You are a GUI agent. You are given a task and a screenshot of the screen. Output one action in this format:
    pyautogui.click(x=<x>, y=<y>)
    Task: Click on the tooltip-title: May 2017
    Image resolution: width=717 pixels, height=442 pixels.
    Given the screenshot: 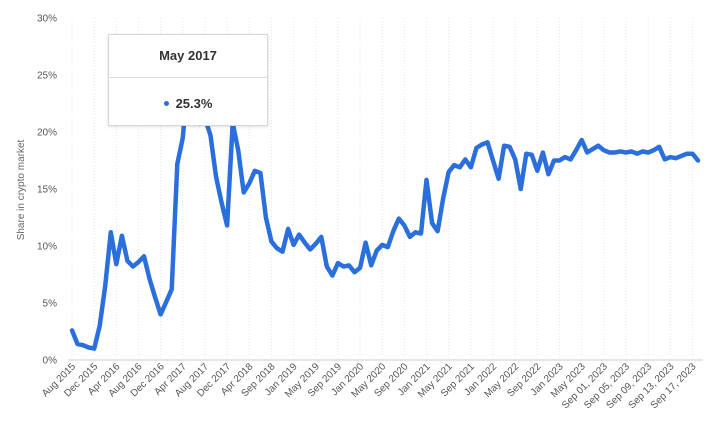 What is the action you would take?
    pyautogui.click(x=188, y=55)
    